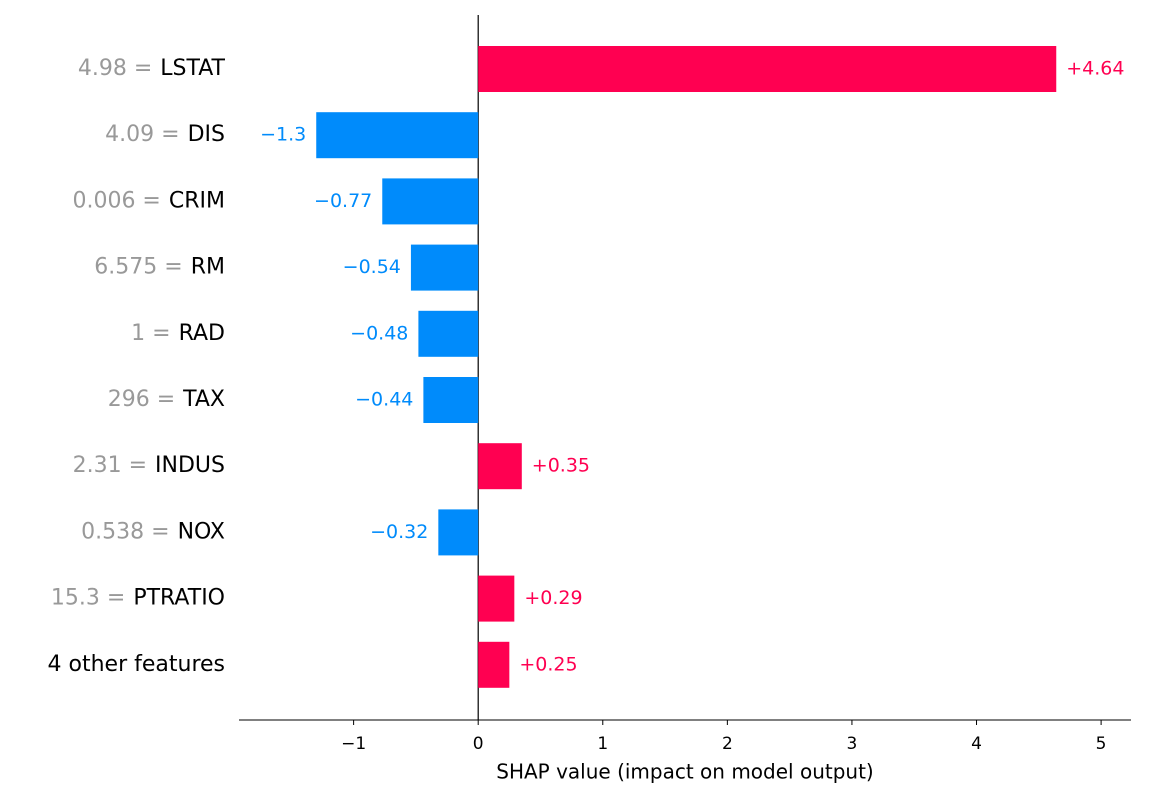 The width and height of the screenshot is (1151, 803). Describe the element at coordinates (208, 267) in the screenshot. I see `feature-name: RM` at that location.